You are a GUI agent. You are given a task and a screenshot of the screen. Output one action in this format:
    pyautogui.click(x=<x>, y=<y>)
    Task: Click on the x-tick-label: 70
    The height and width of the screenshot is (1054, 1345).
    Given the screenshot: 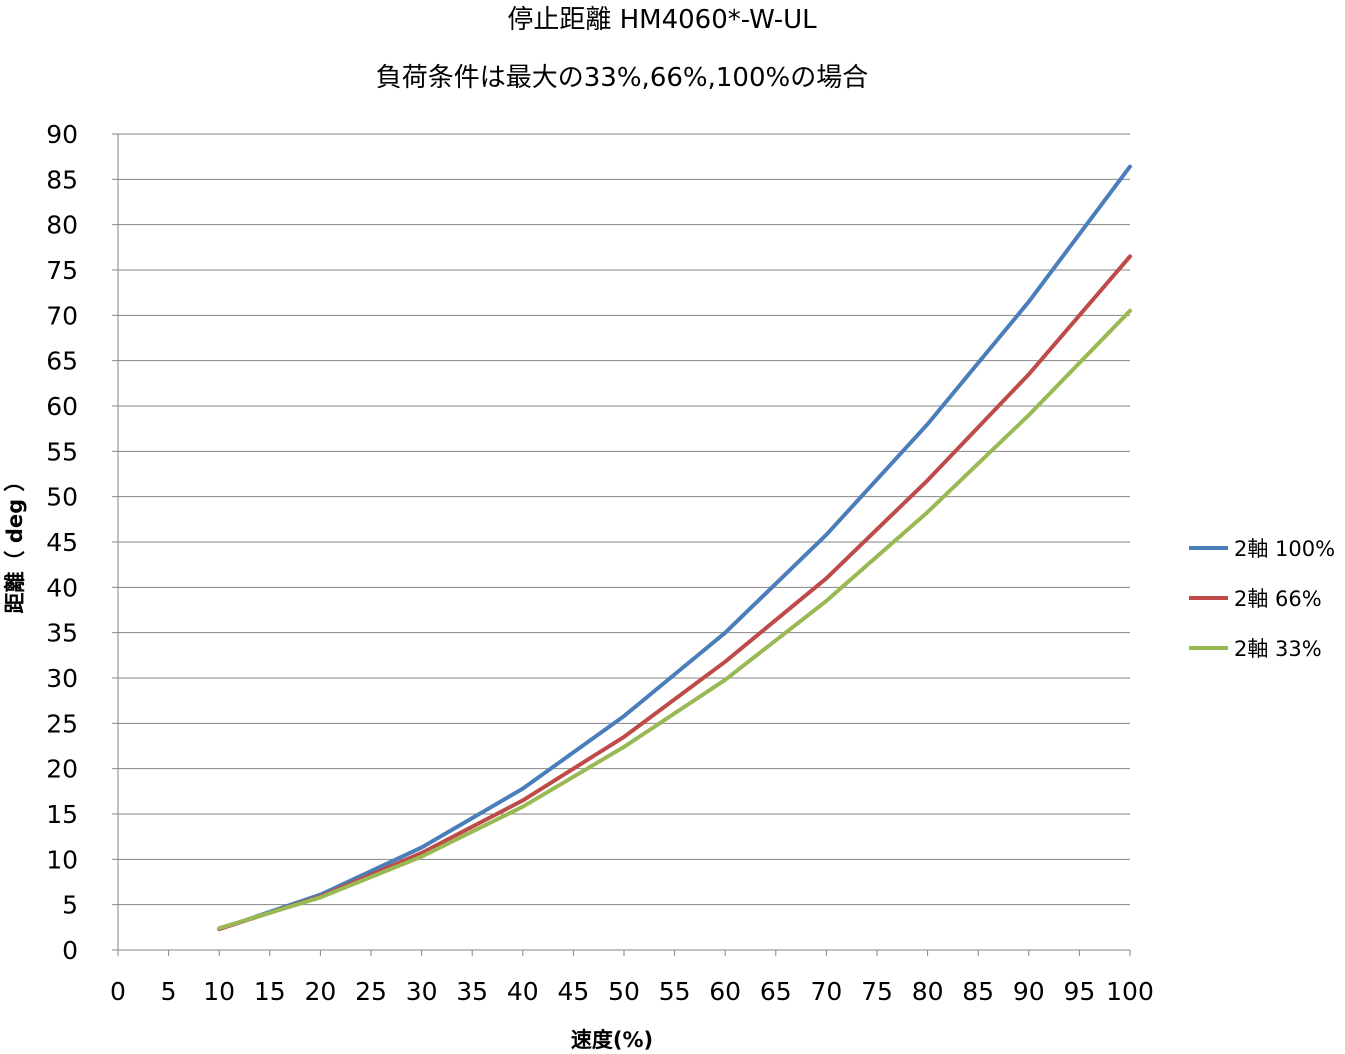 What is the action you would take?
    pyautogui.click(x=826, y=991)
    